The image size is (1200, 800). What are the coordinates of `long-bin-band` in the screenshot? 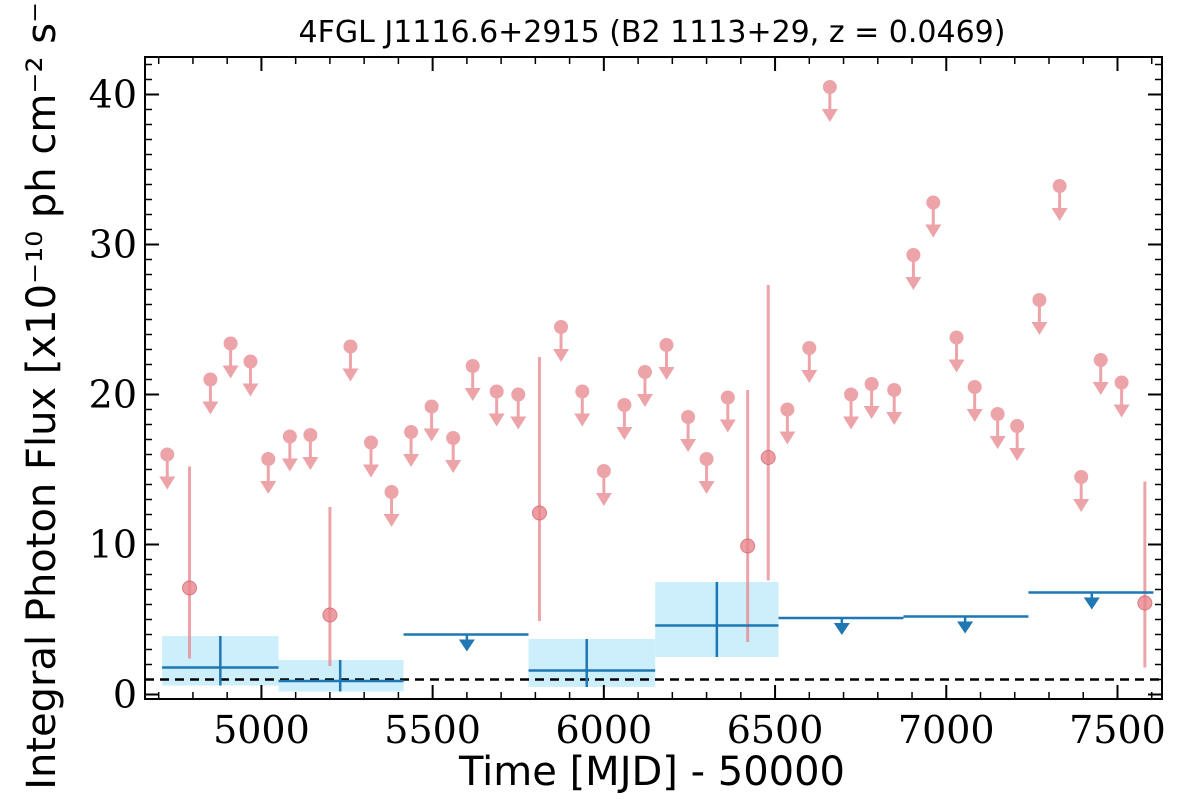 It's located at (592, 663).